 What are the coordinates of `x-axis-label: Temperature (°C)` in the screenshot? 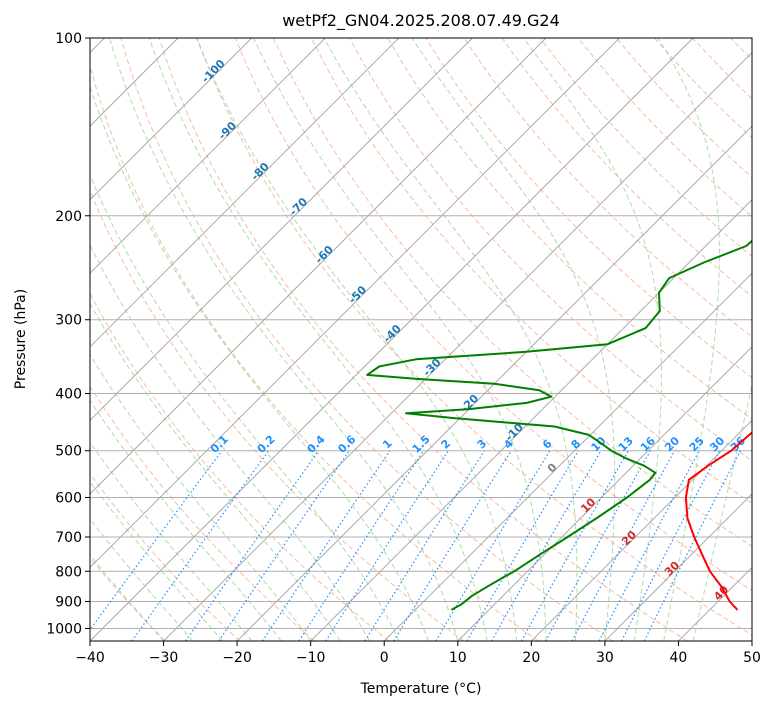 It's located at (421, 689).